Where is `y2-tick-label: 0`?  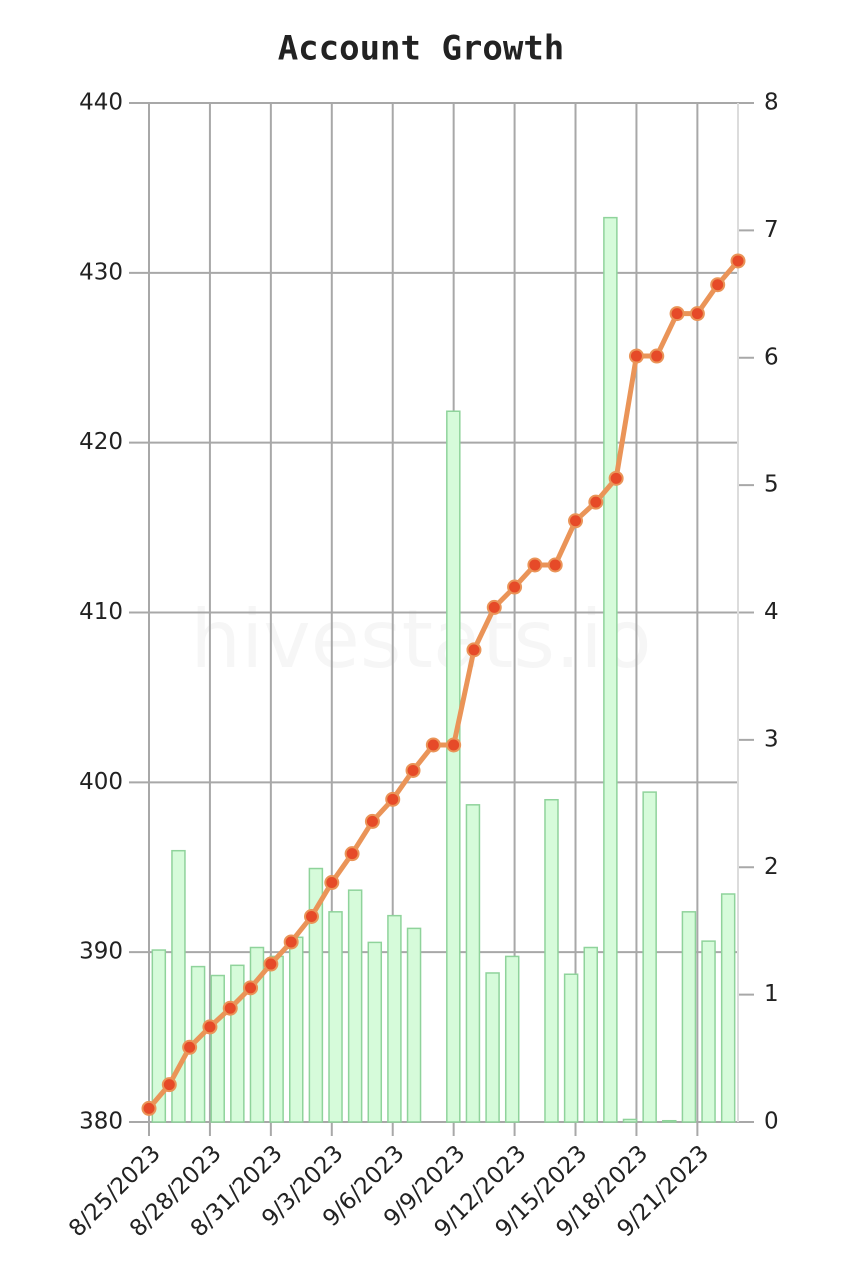 y2-tick-label: 0 is located at coordinates (771, 1122).